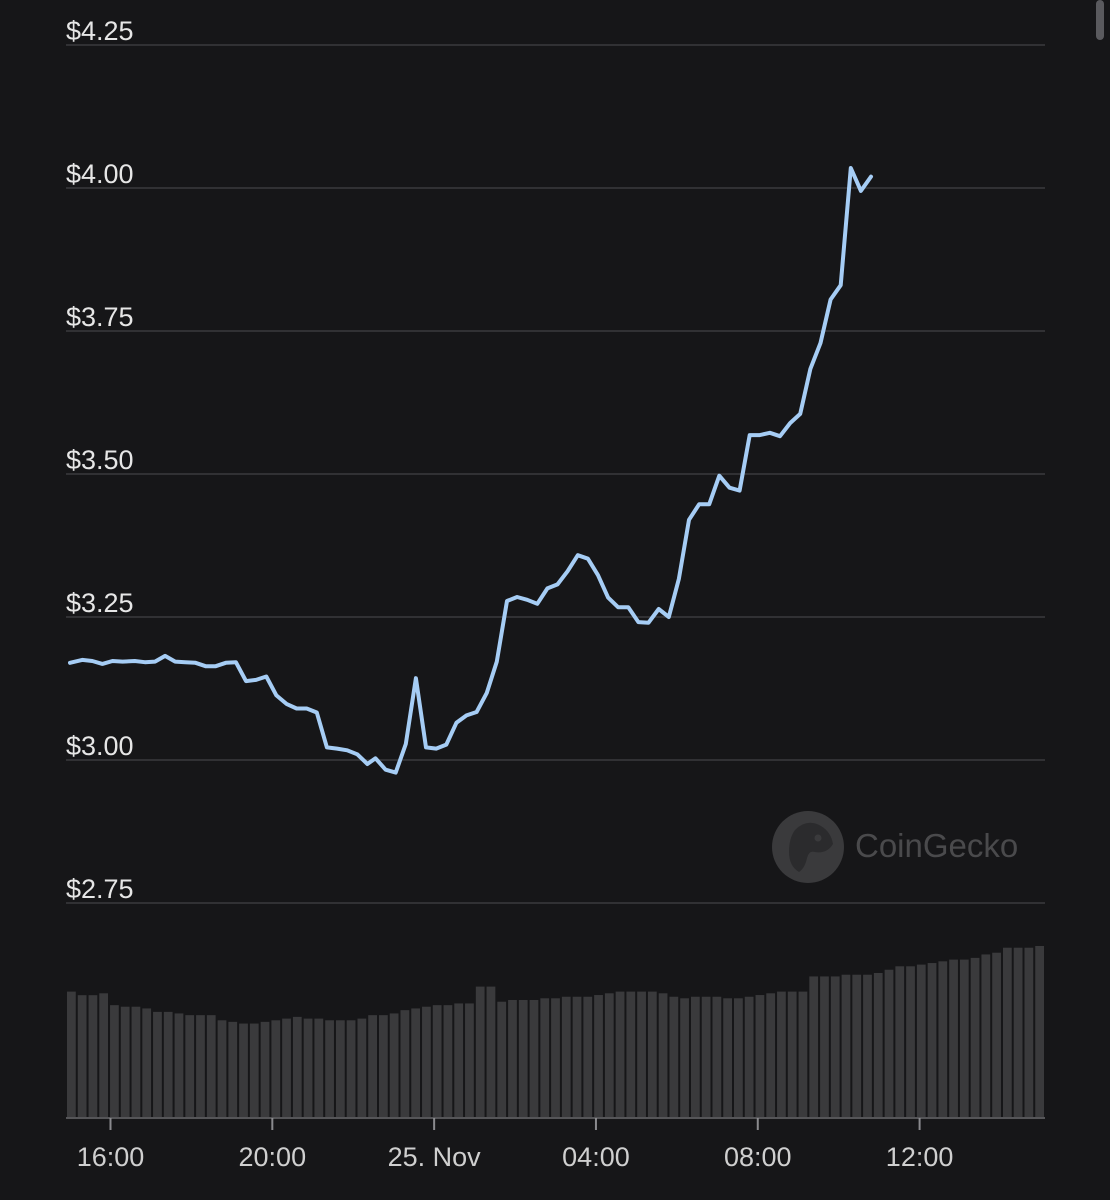 This screenshot has width=1110, height=1200. I want to click on x-tick-label: 12:00, so click(920, 1157).